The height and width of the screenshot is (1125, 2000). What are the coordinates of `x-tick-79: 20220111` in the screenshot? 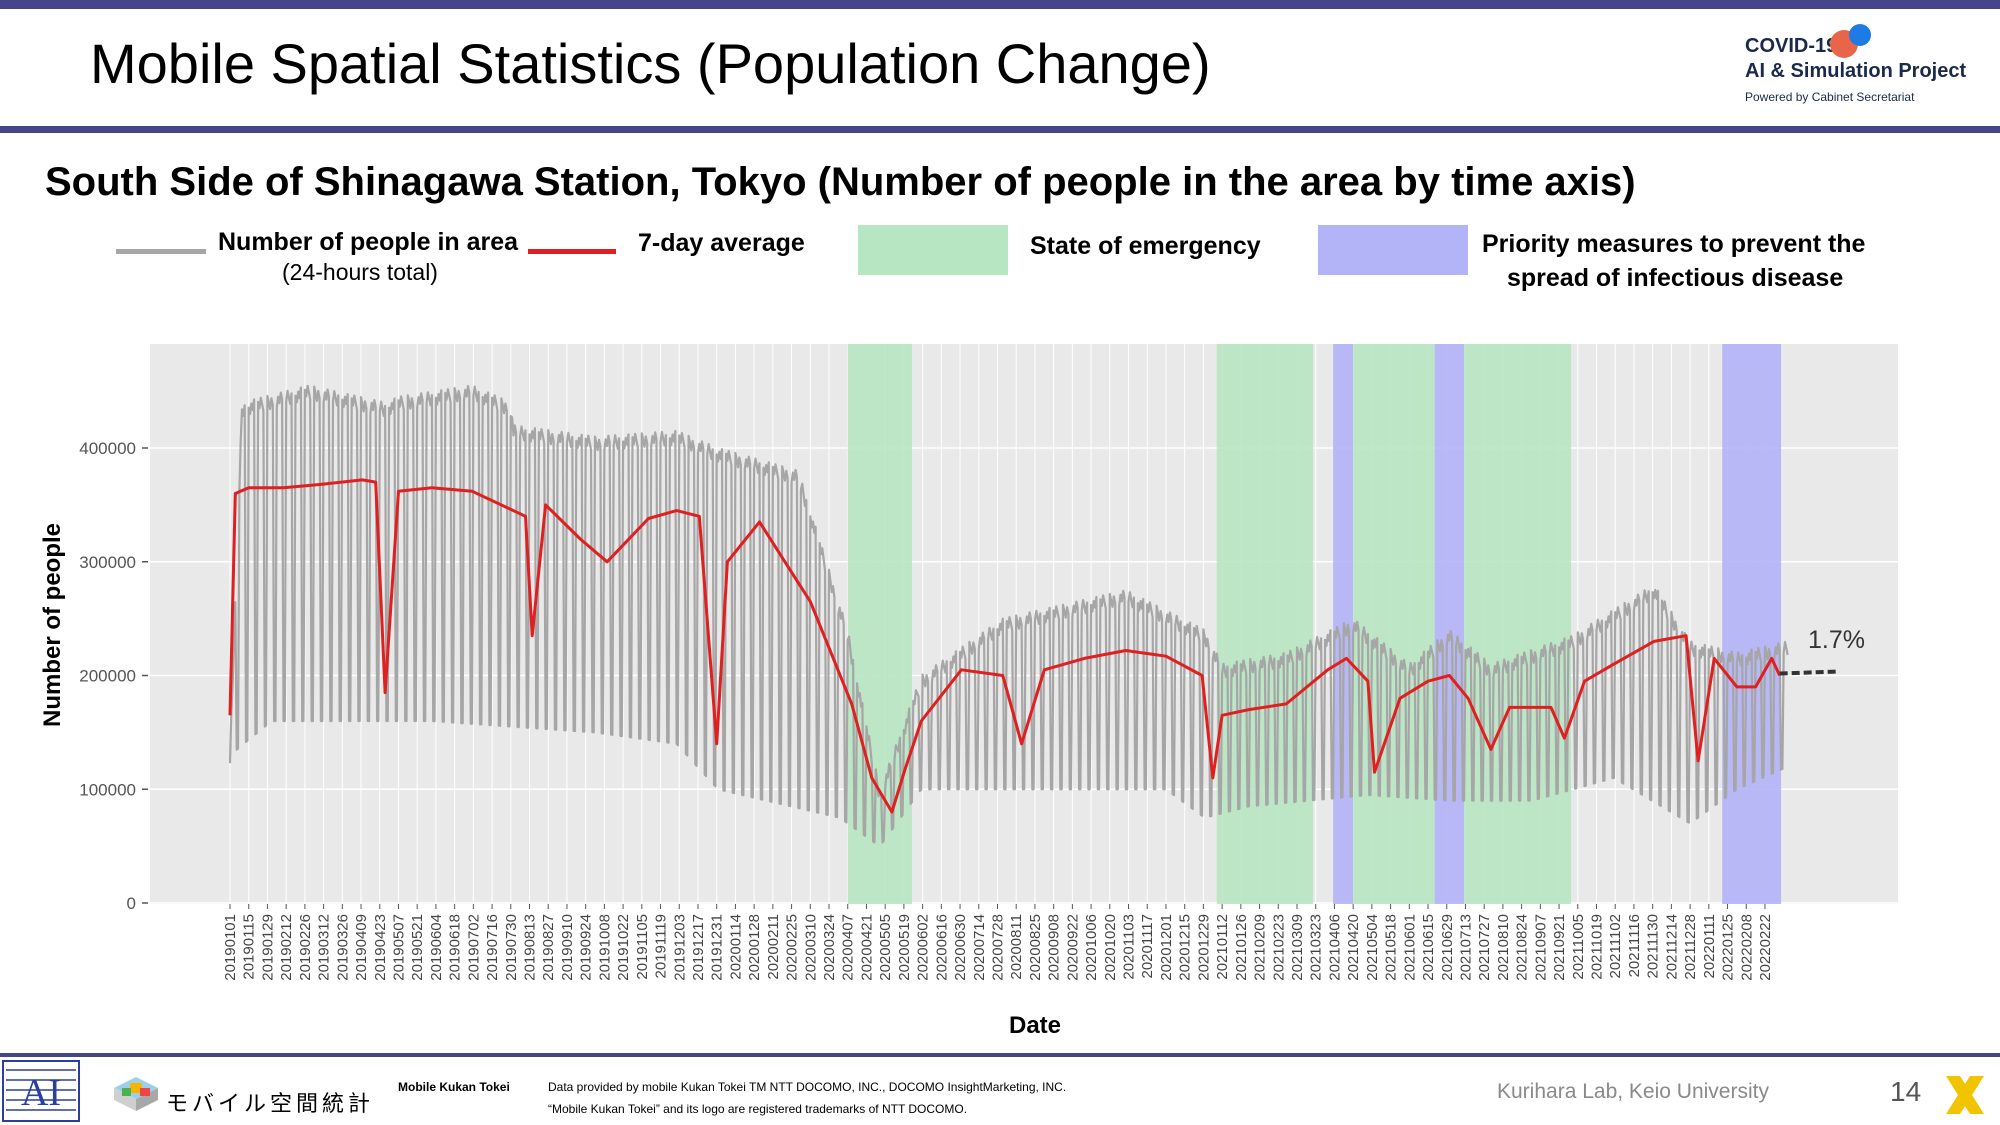 It's located at (1709, 946).